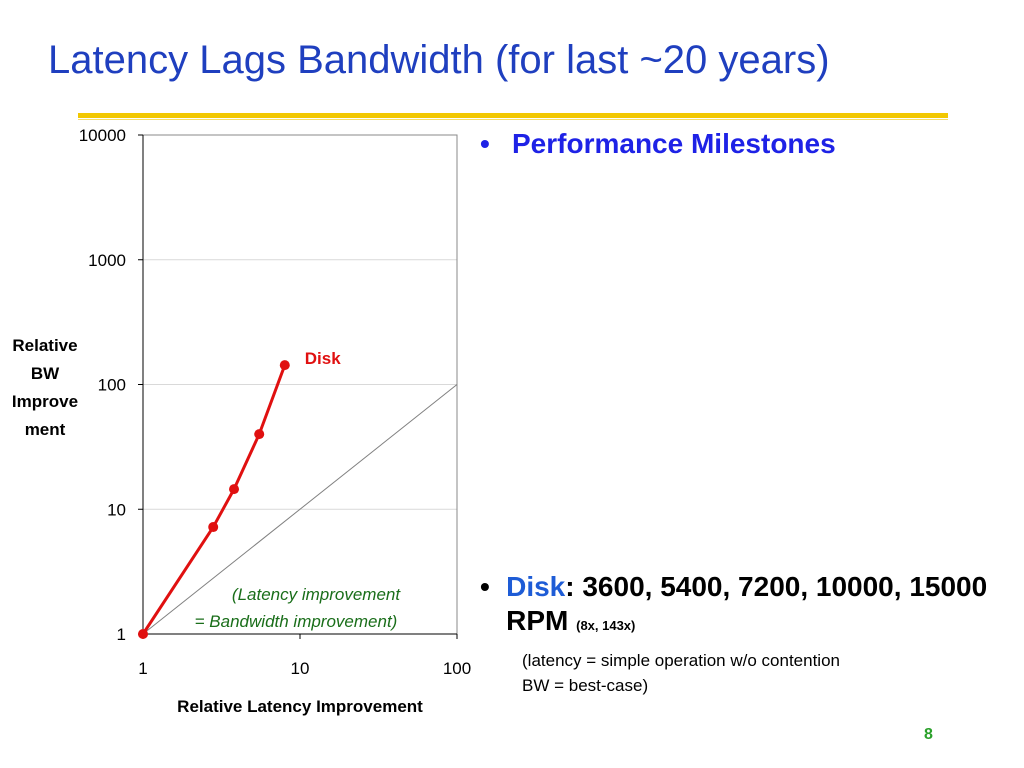 This screenshot has width=1024, height=768. What do you see at coordinates (536, 586) in the screenshot?
I see `disk-word: Disk` at bounding box center [536, 586].